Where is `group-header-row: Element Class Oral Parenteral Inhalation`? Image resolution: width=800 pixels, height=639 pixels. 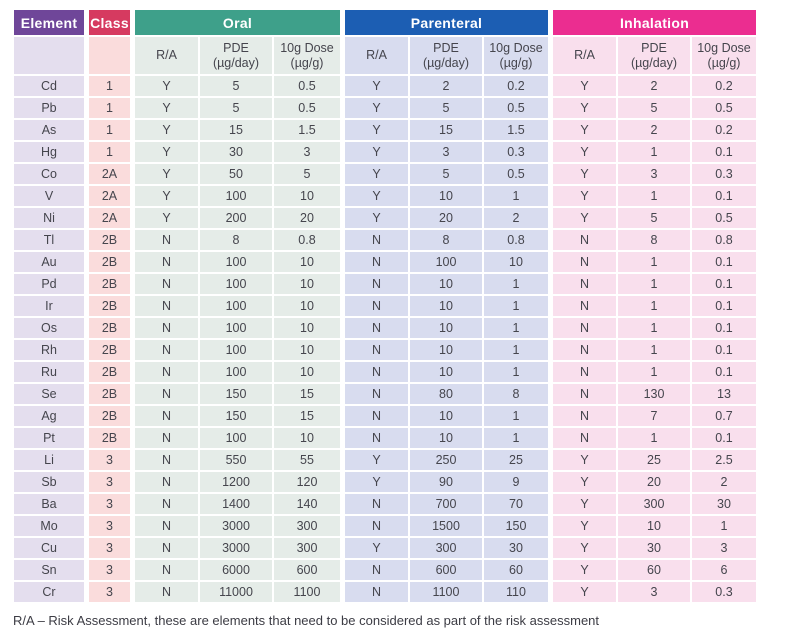 group-header-row: Element Class Oral Parenteral Inhalation is located at coordinates (385, 22).